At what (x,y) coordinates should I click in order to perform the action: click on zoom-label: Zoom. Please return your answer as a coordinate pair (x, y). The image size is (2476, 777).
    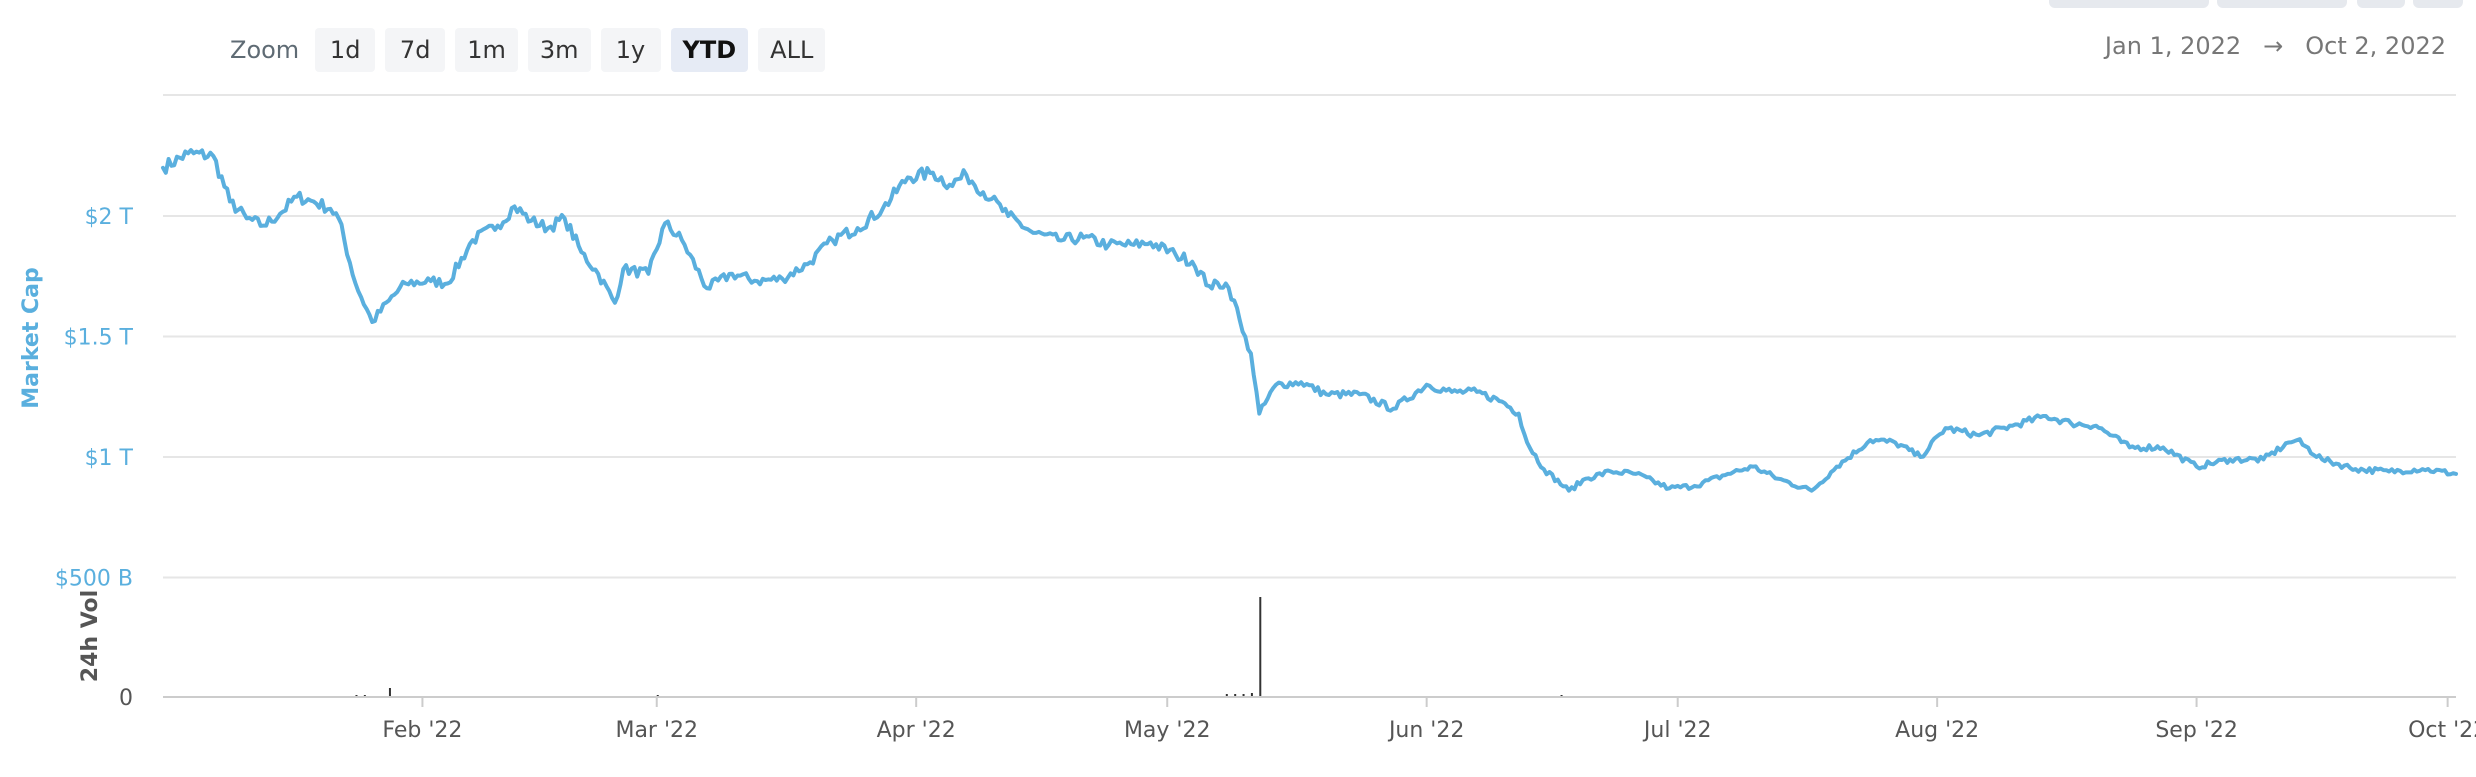
    Looking at the image, I should click on (265, 50).